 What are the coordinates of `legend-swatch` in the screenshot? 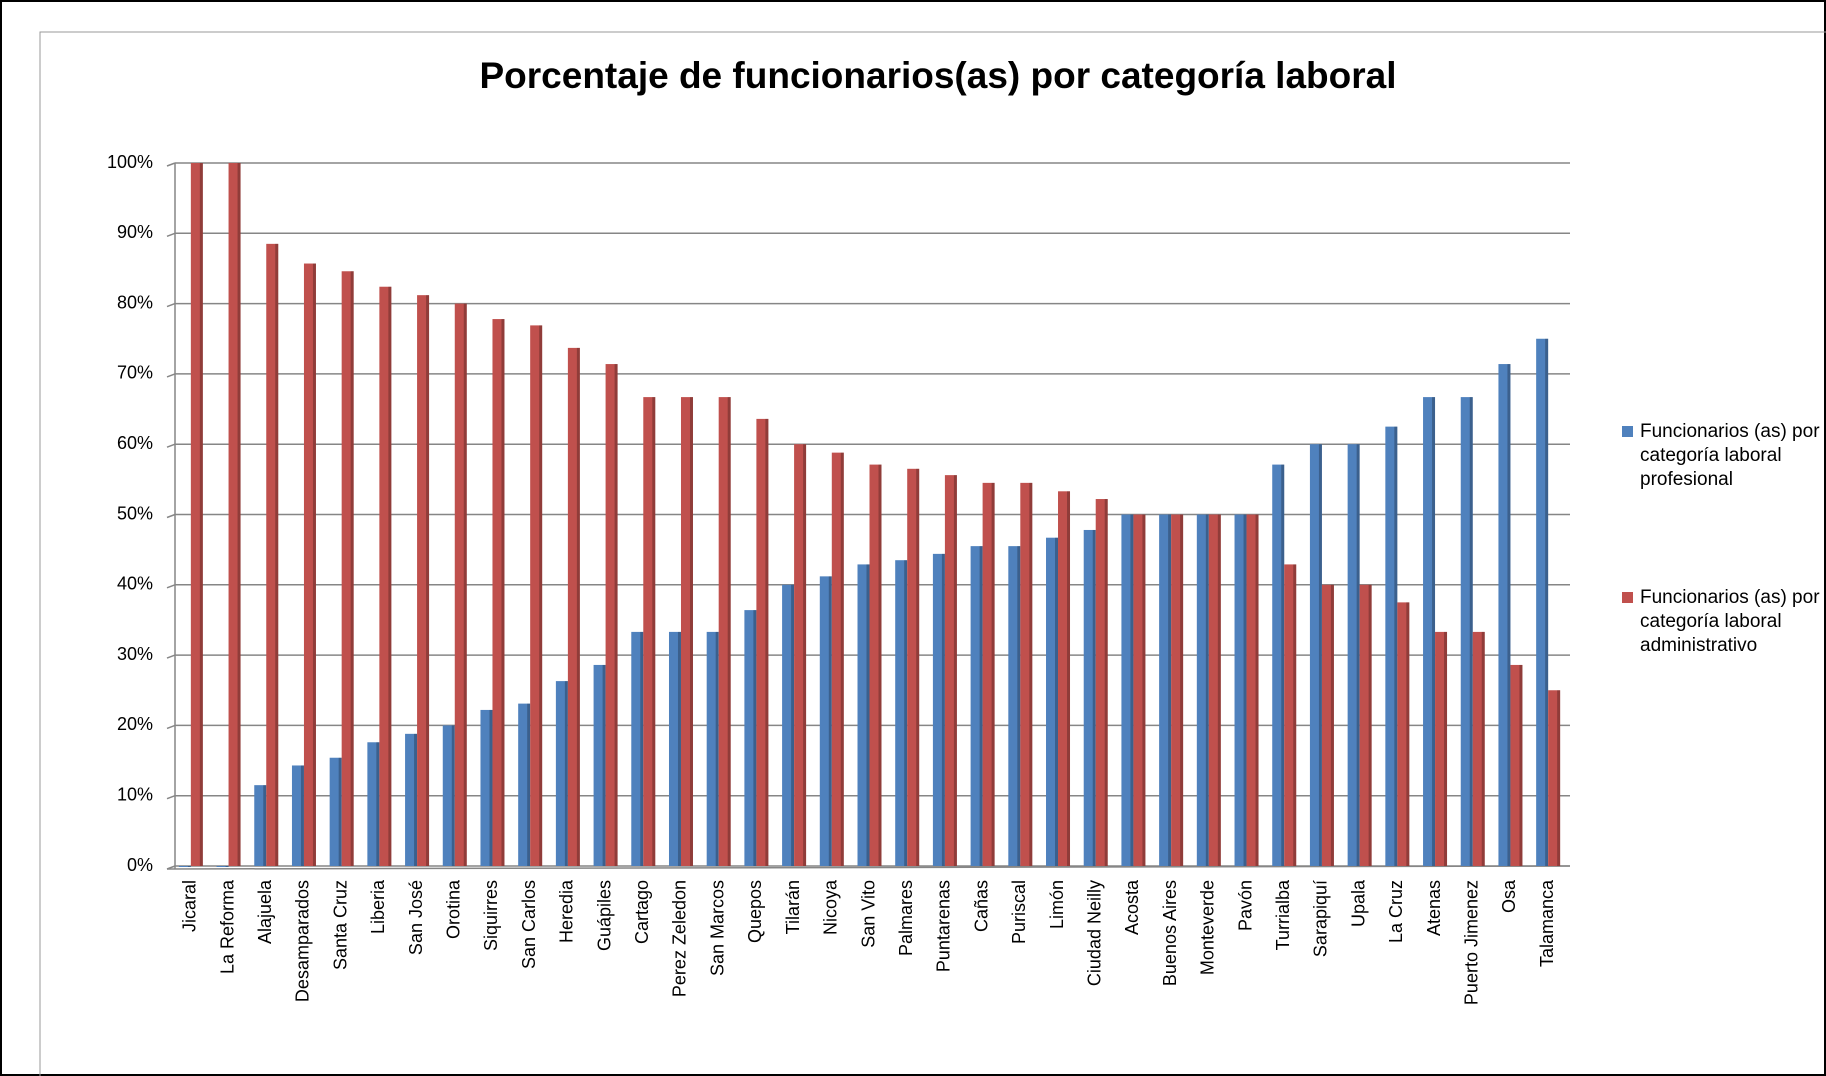 It's located at (1627, 431).